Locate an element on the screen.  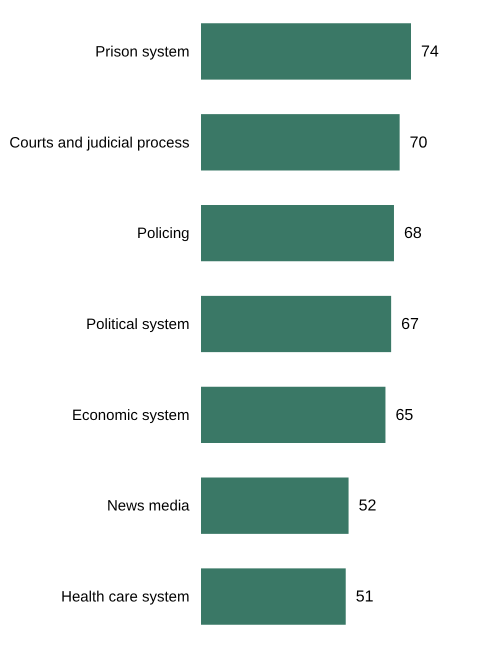
data-label: 70 is located at coordinates (419, 143).